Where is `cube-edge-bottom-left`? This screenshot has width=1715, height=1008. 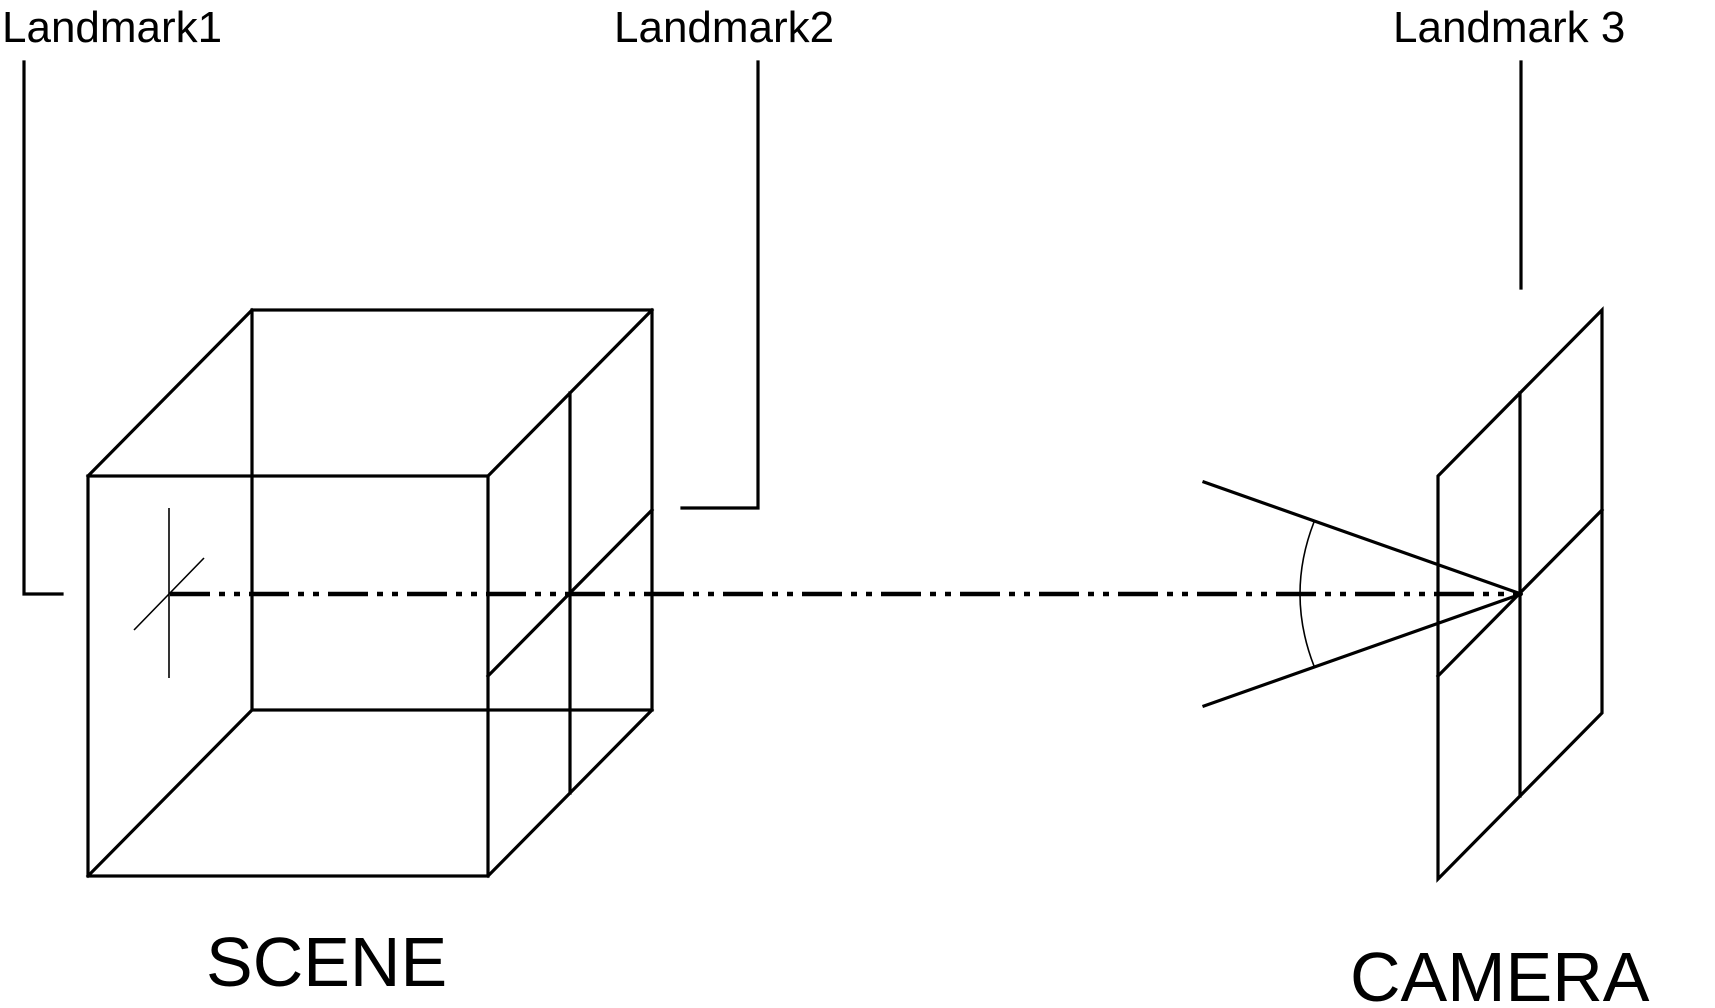 cube-edge-bottom-left is located at coordinates (170, 793).